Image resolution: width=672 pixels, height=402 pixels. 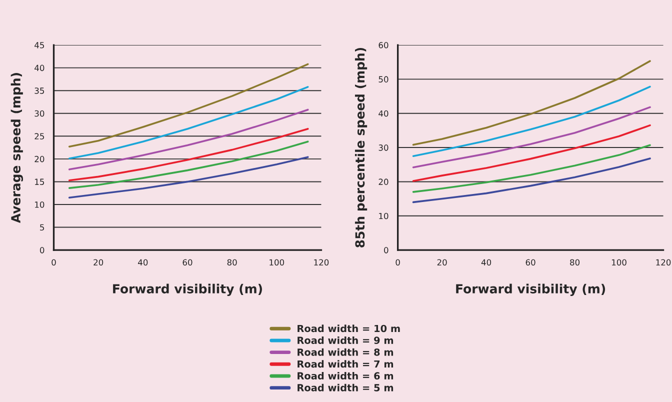 What do you see at coordinates (361, 148) in the screenshot?
I see `y-axis-title: 85th percentile speed (mph)` at bounding box center [361, 148].